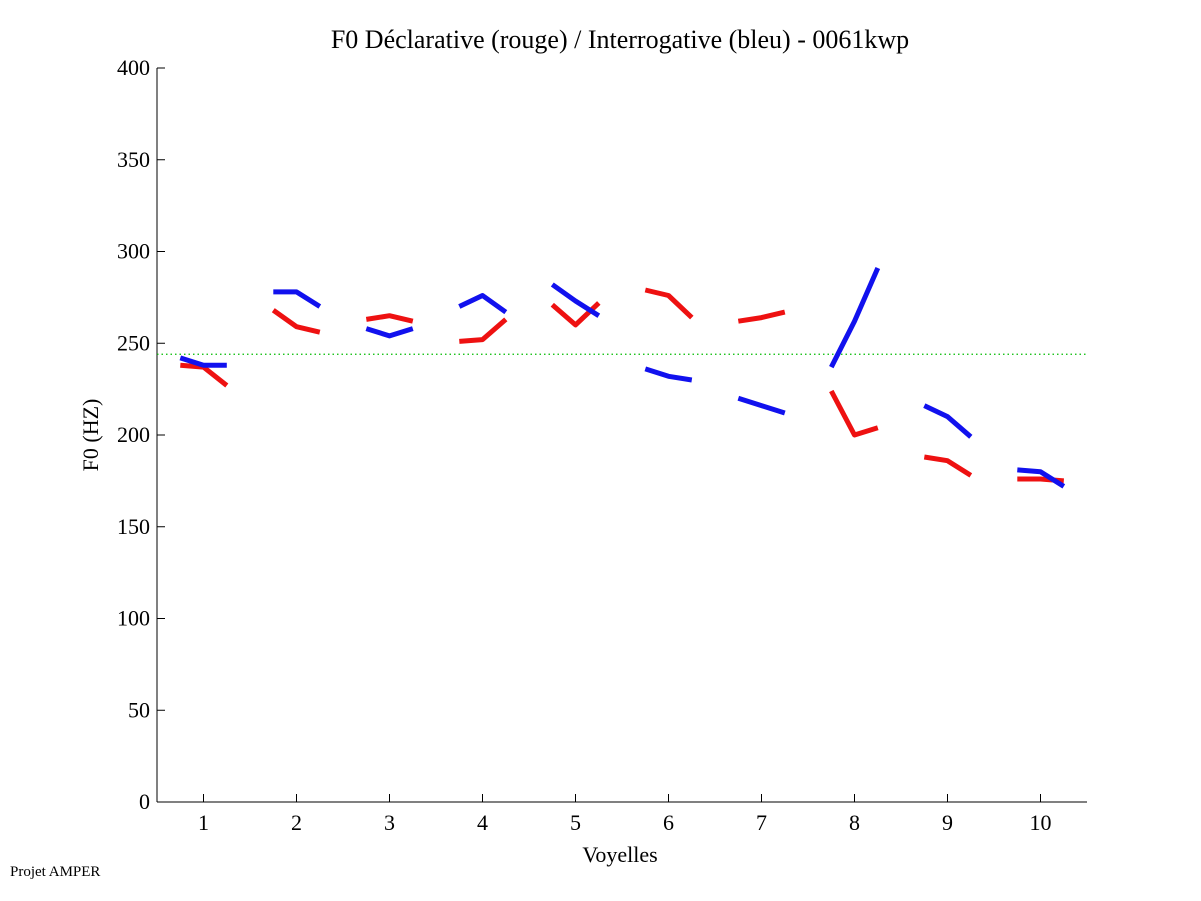  Describe the element at coordinates (90, 435) in the screenshot. I see `y-axis-label: F0 (HZ)` at that location.